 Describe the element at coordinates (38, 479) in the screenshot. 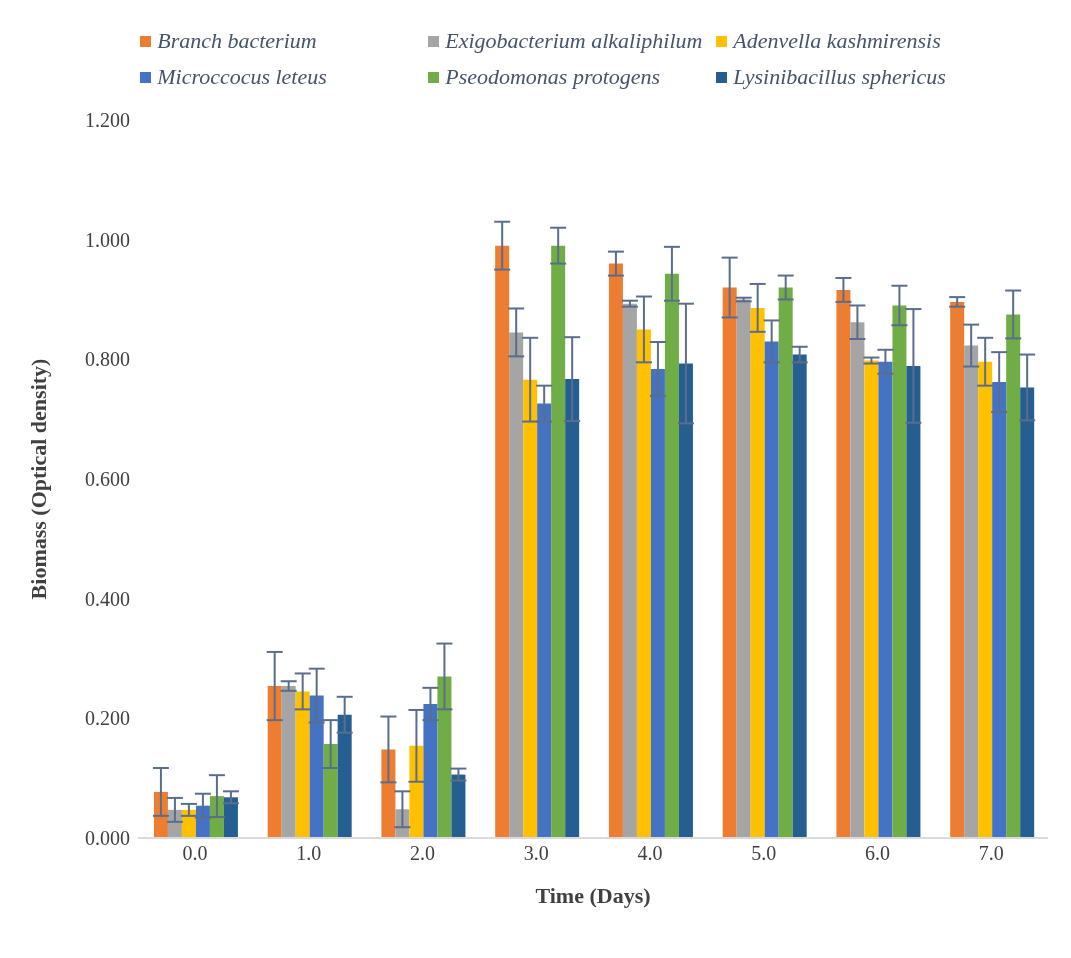

I see `y-axis-title: Biomass (Optical density)` at that location.